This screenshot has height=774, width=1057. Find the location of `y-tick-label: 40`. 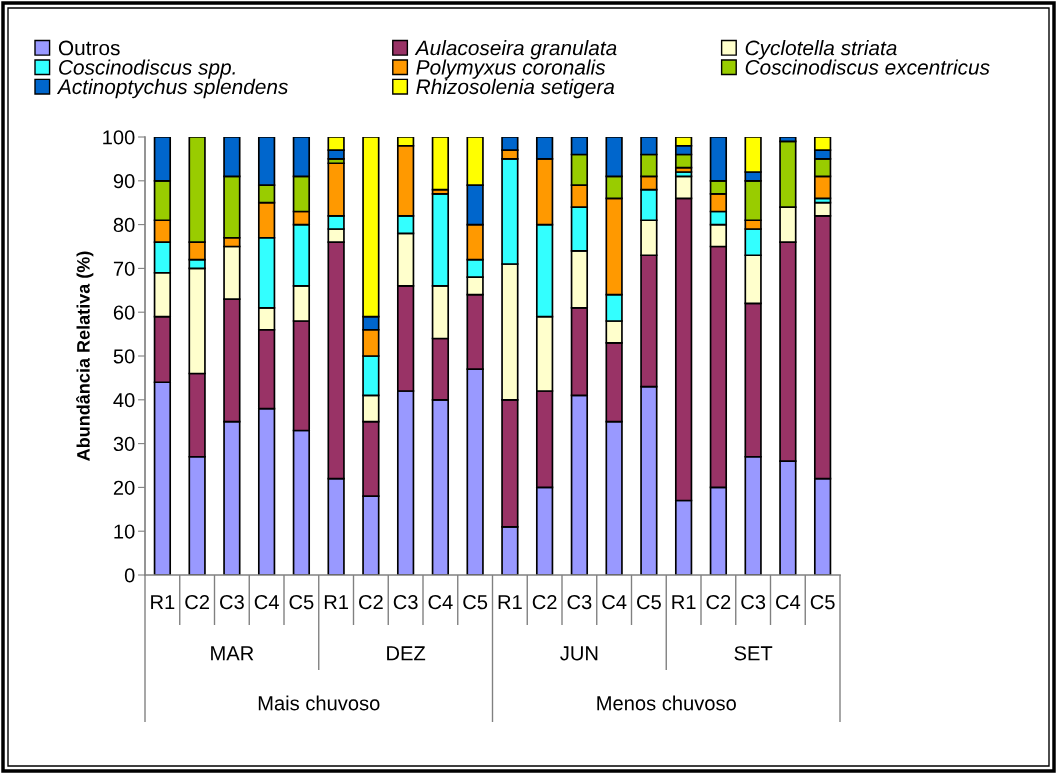

y-tick-label: 40 is located at coordinates (124, 400).